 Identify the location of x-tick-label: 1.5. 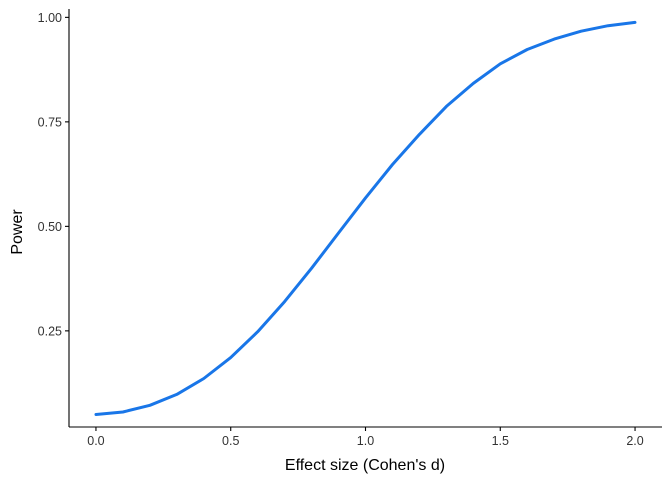
(500, 441).